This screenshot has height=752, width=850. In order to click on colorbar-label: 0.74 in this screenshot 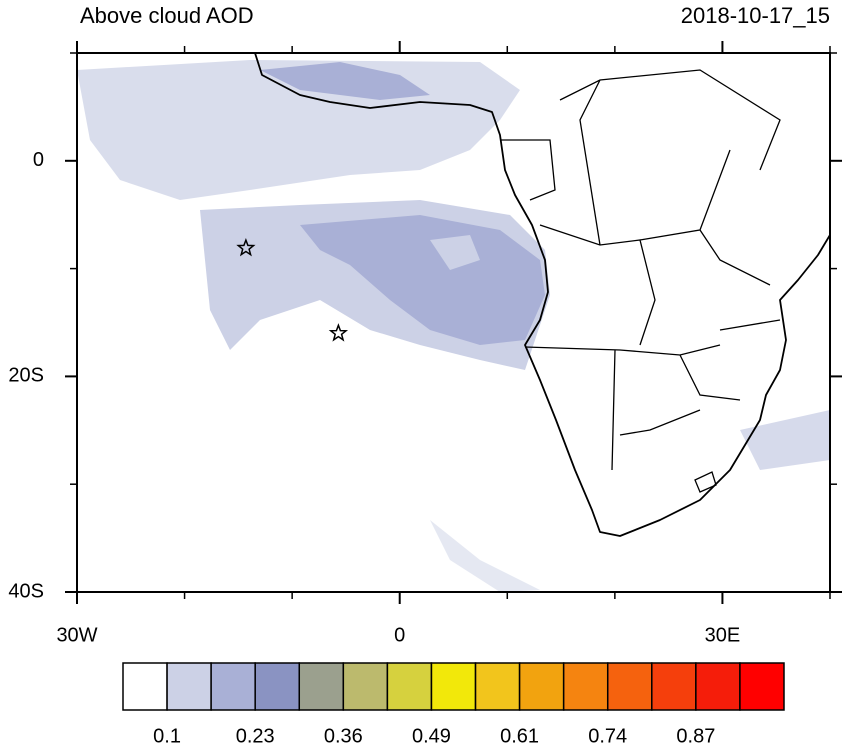, I will do `click(607, 736)`.